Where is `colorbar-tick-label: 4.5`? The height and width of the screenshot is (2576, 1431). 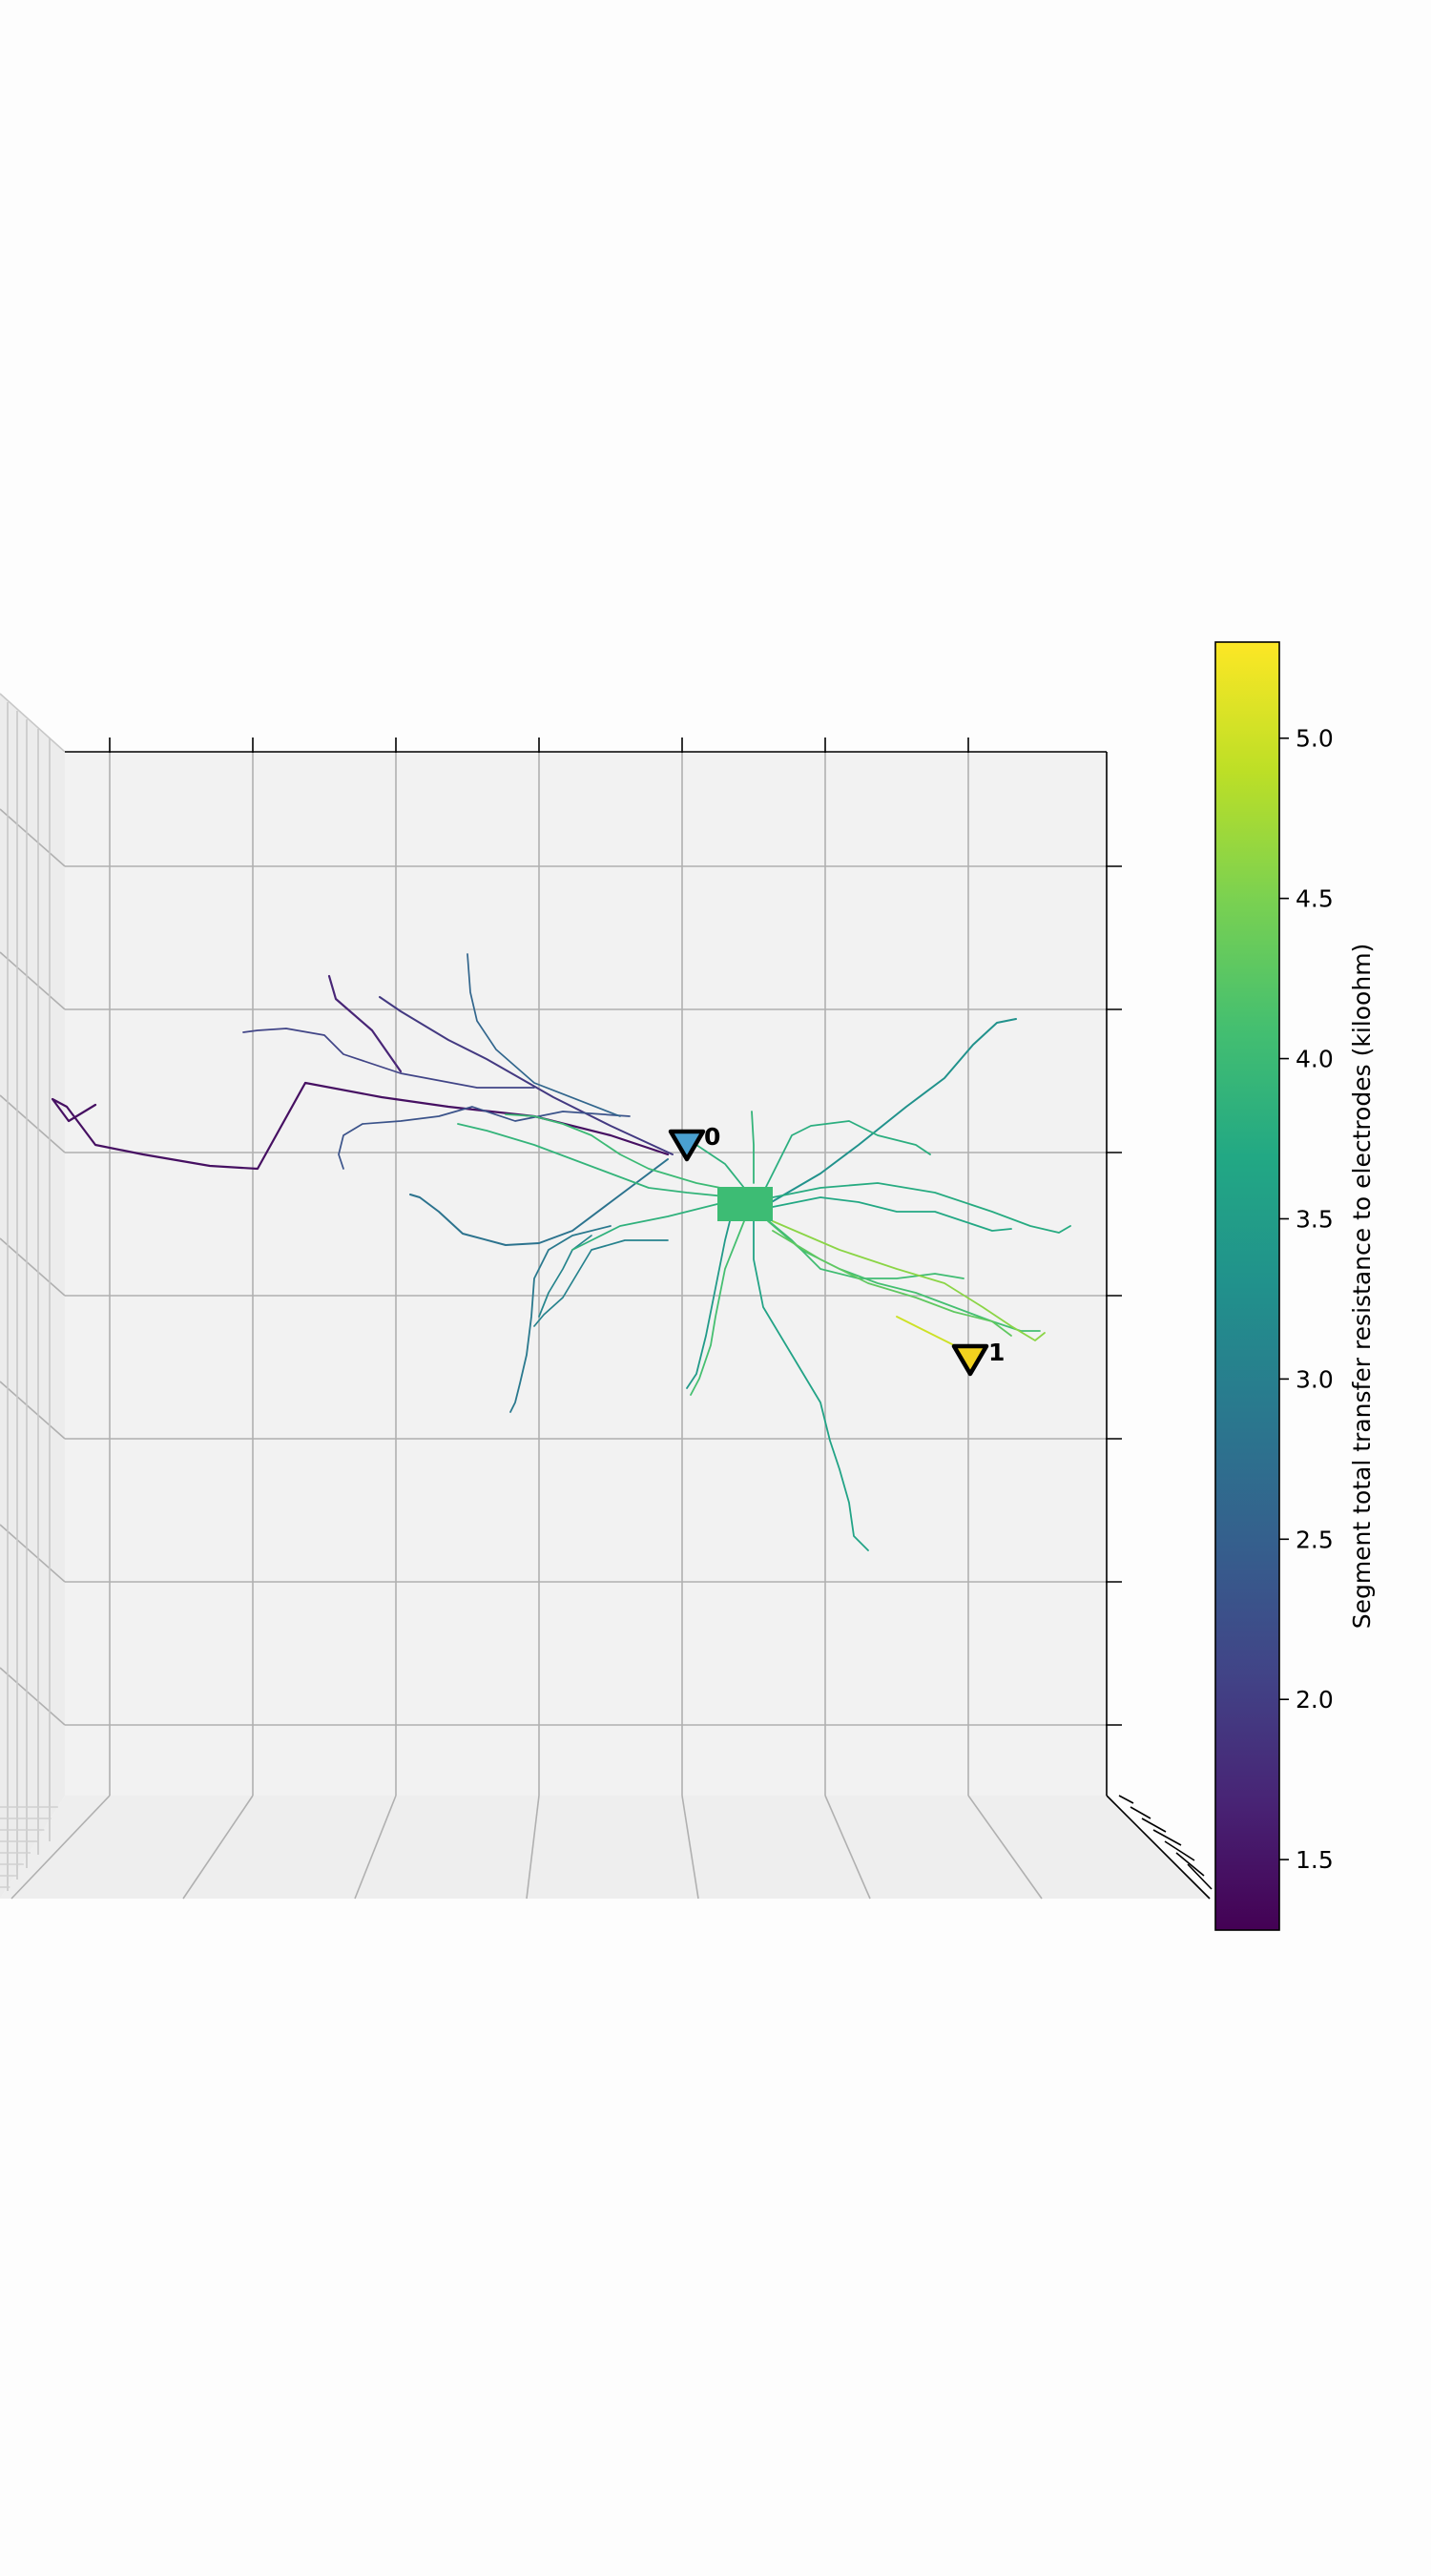
colorbar-tick-label: 4.5 is located at coordinates (1315, 899).